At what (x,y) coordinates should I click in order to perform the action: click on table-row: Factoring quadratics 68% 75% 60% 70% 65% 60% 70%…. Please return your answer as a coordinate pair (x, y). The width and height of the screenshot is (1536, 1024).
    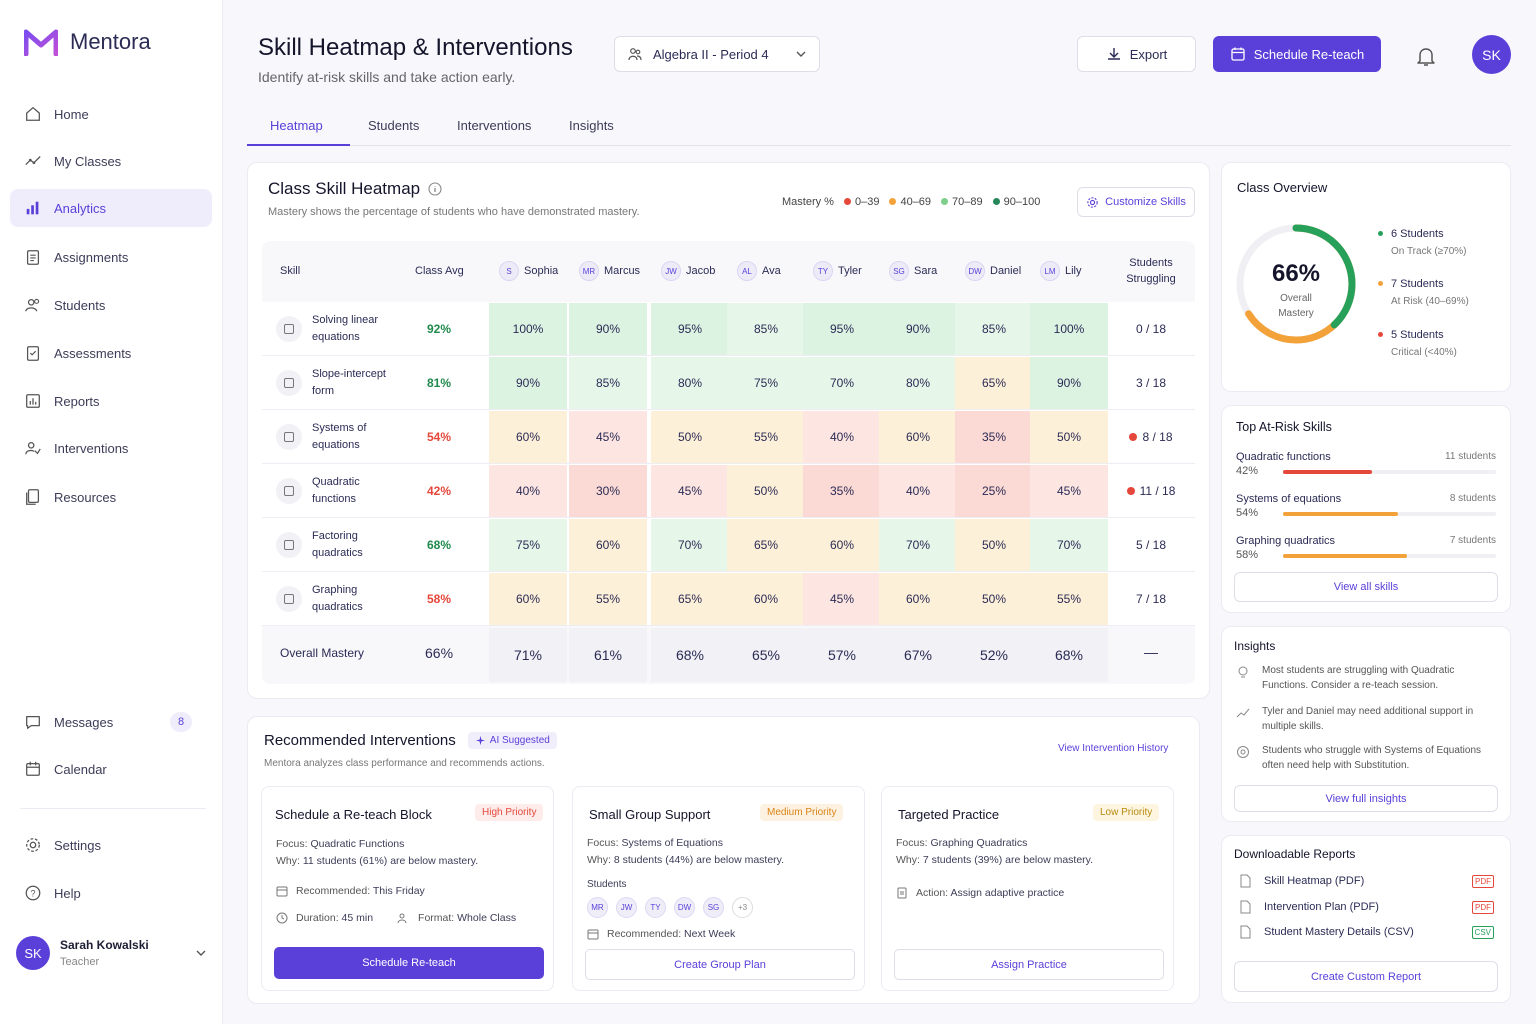
    Looking at the image, I should click on (728, 545).